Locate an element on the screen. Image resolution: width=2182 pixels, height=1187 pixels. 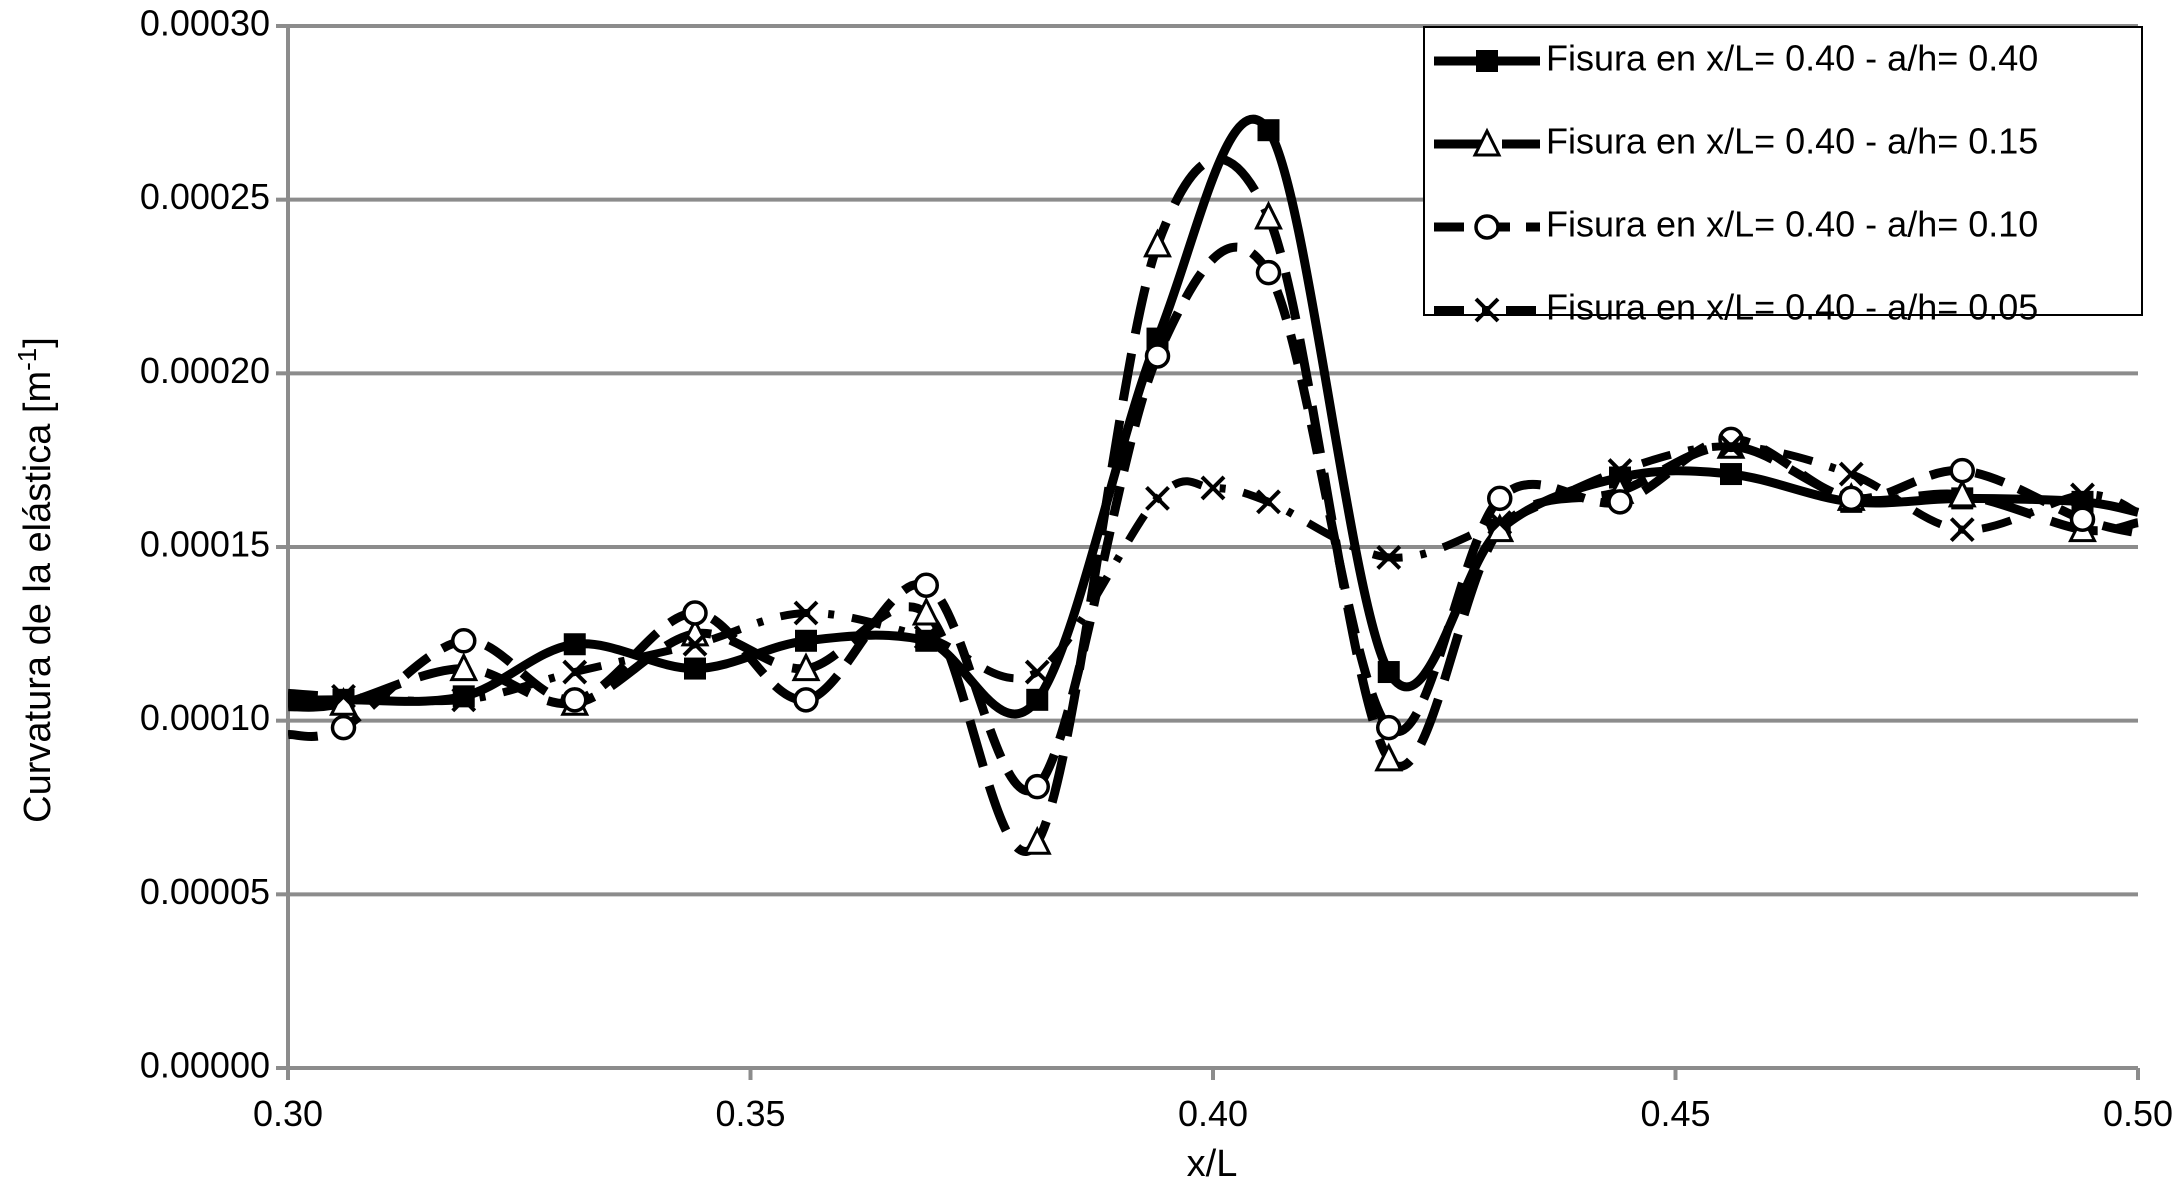
x-tick-label: 0.35 is located at coordinates (750, 1113).